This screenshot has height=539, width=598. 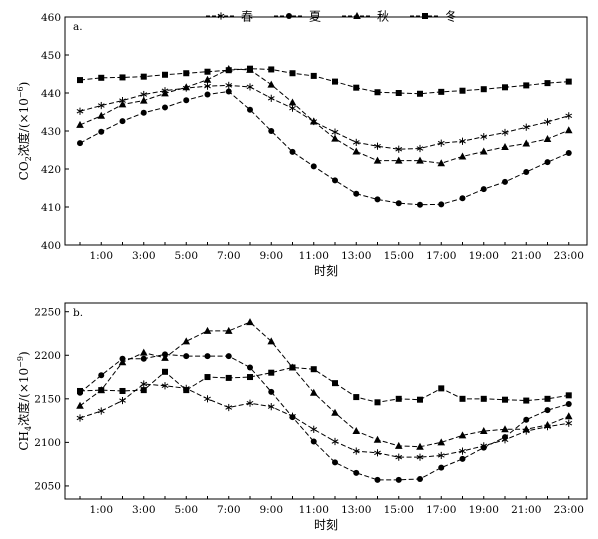 What do you see at coordinates (78, 27) in the screenshot?
I see `panel-label: a.` at bounding box center [78, 27].